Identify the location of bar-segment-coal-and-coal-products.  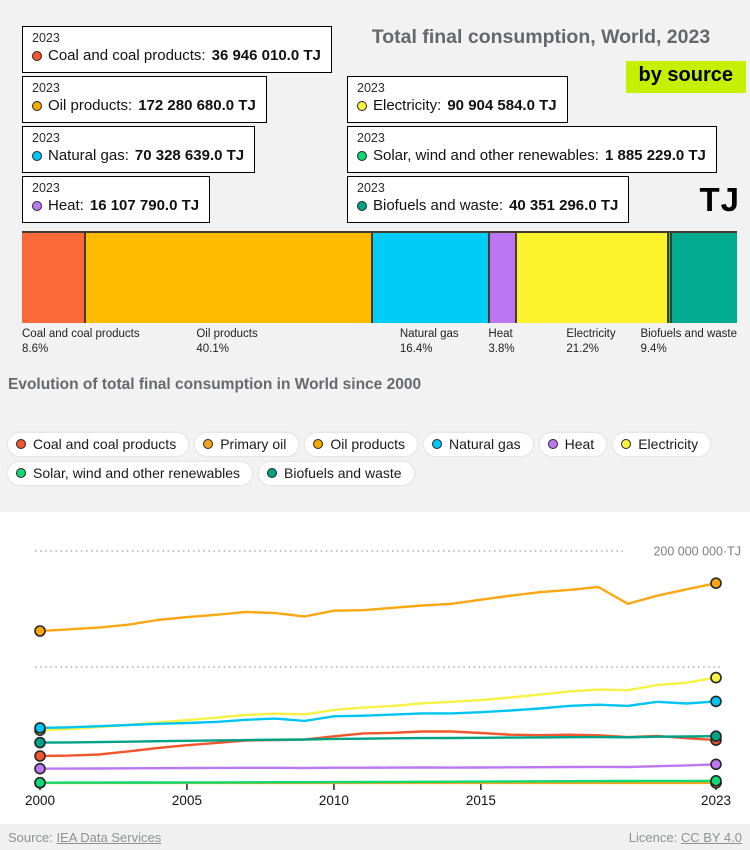
(53, 278).